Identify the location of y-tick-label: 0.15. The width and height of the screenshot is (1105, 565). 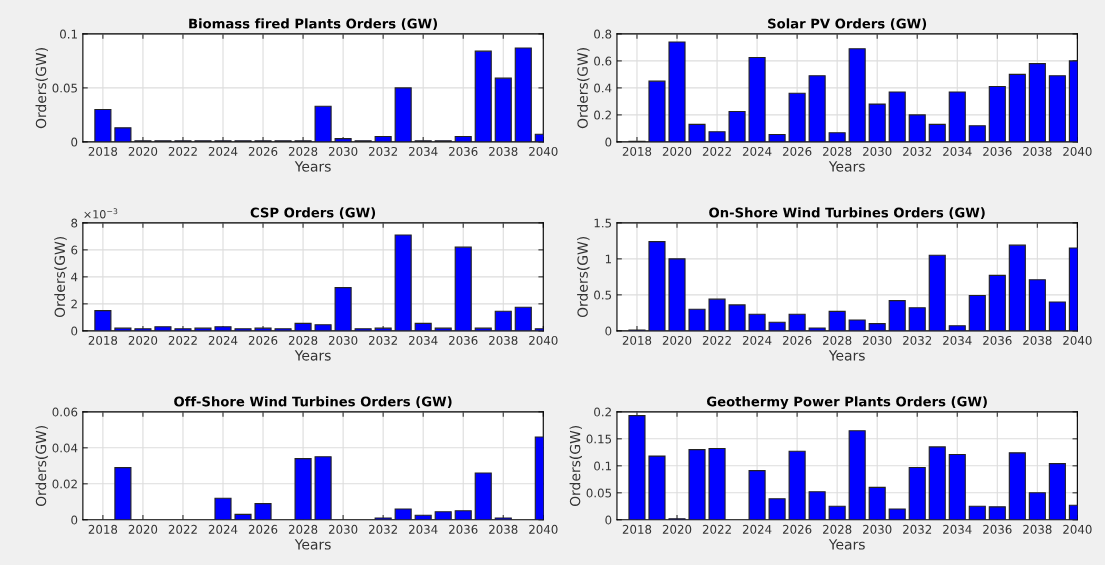
(599, 439).